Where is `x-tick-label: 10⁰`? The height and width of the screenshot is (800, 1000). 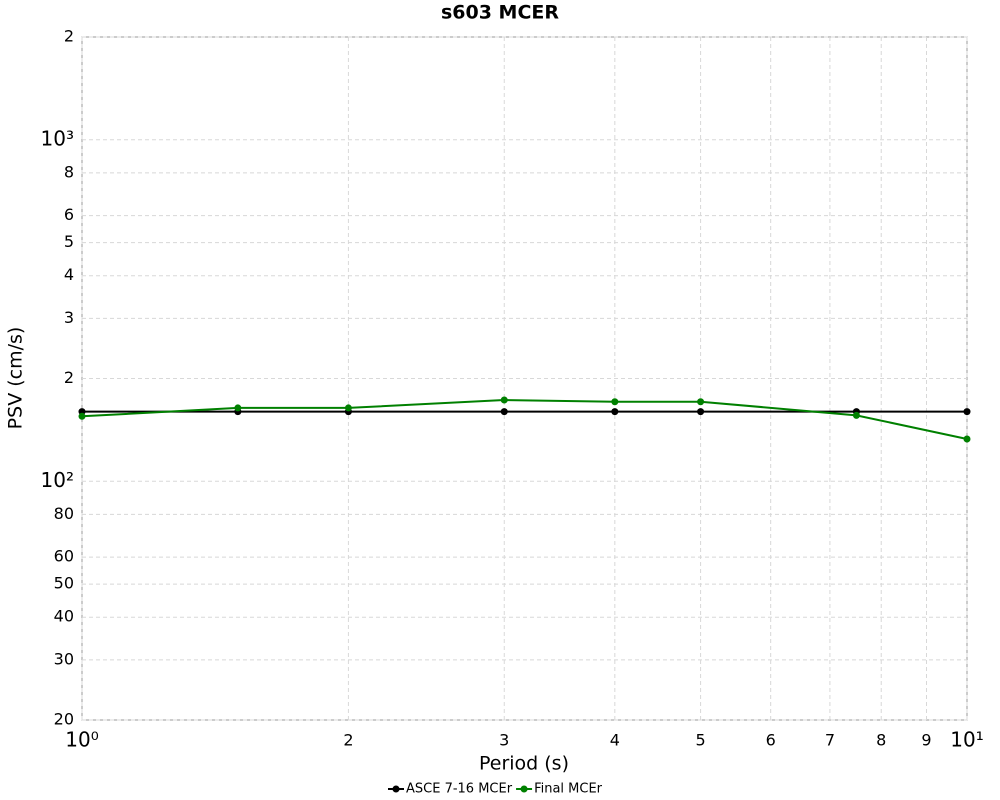 x-tick-label: 10⁰ is located at coordinates (81, 740).